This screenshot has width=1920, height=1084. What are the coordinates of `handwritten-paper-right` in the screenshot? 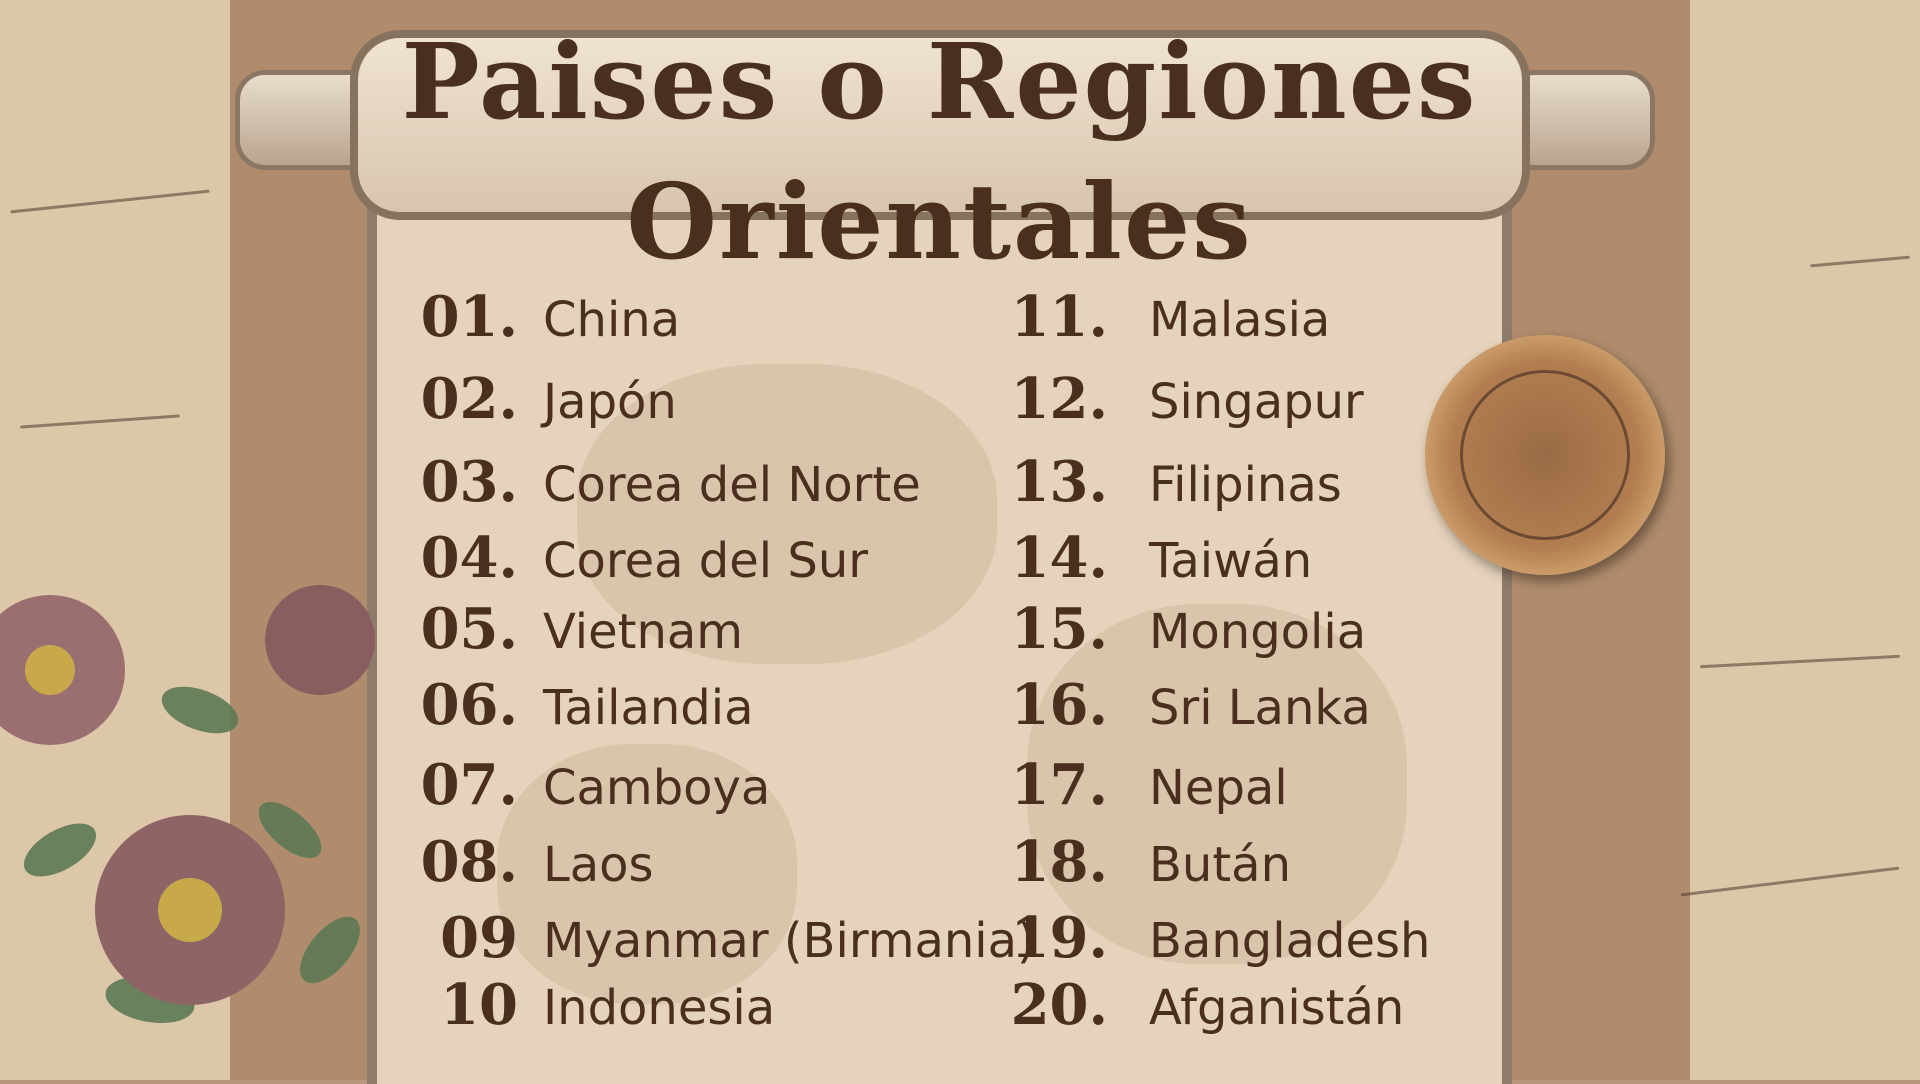 It's located at (1790, 540).